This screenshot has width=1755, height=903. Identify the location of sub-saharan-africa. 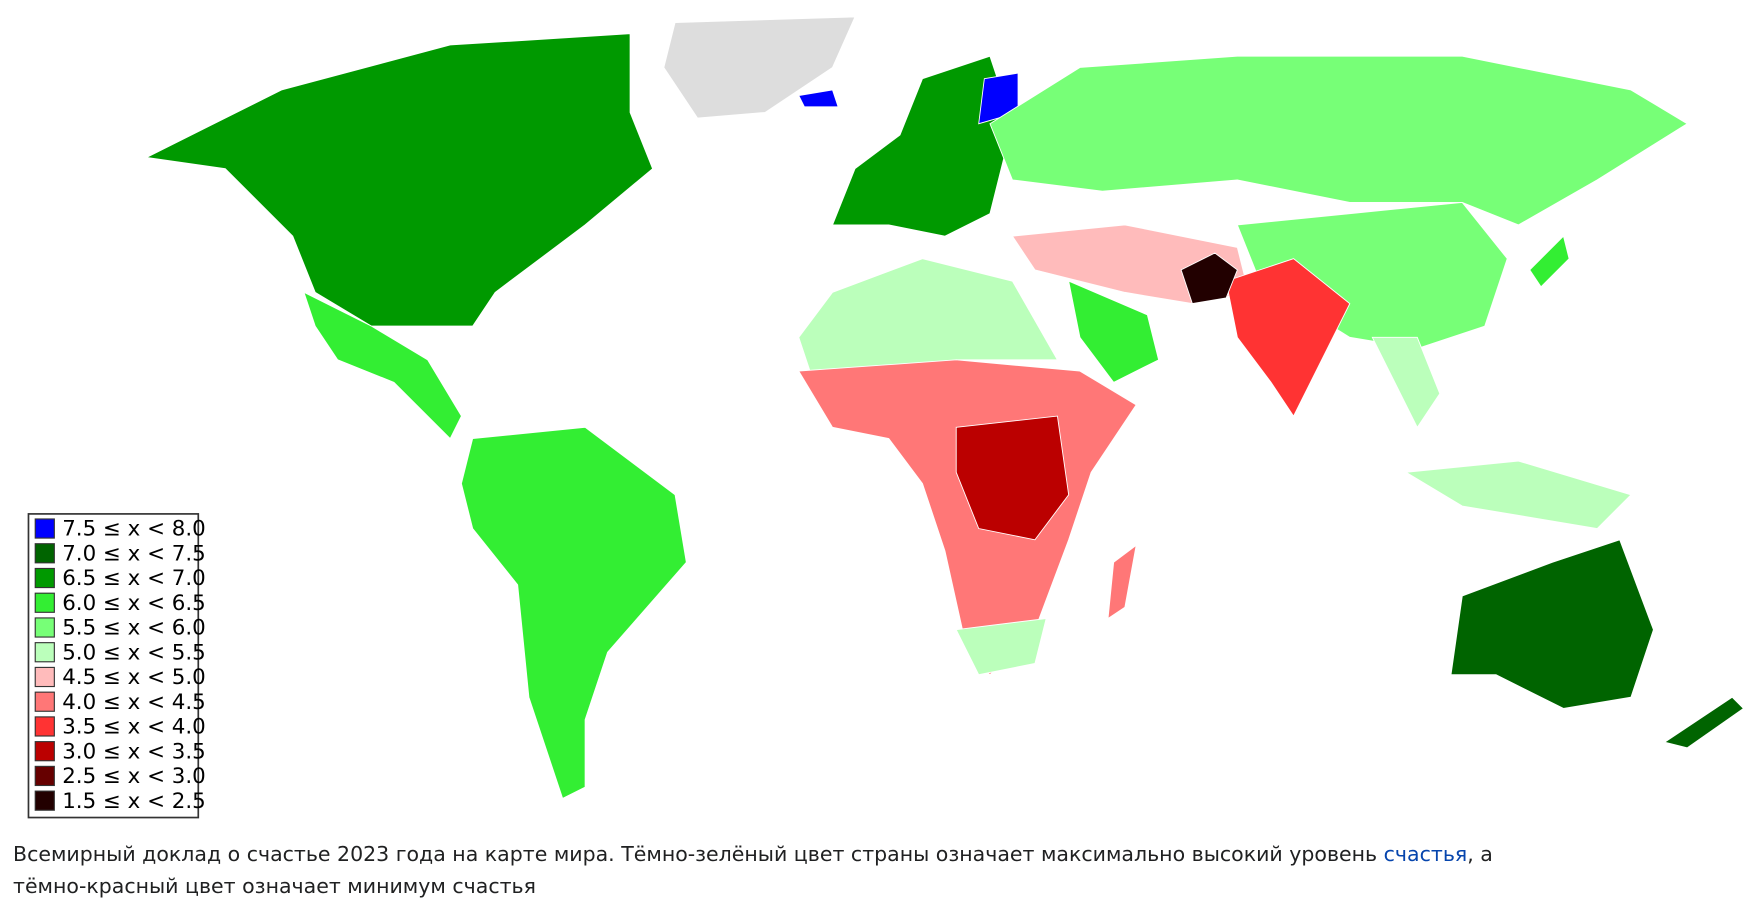
(967, 517).